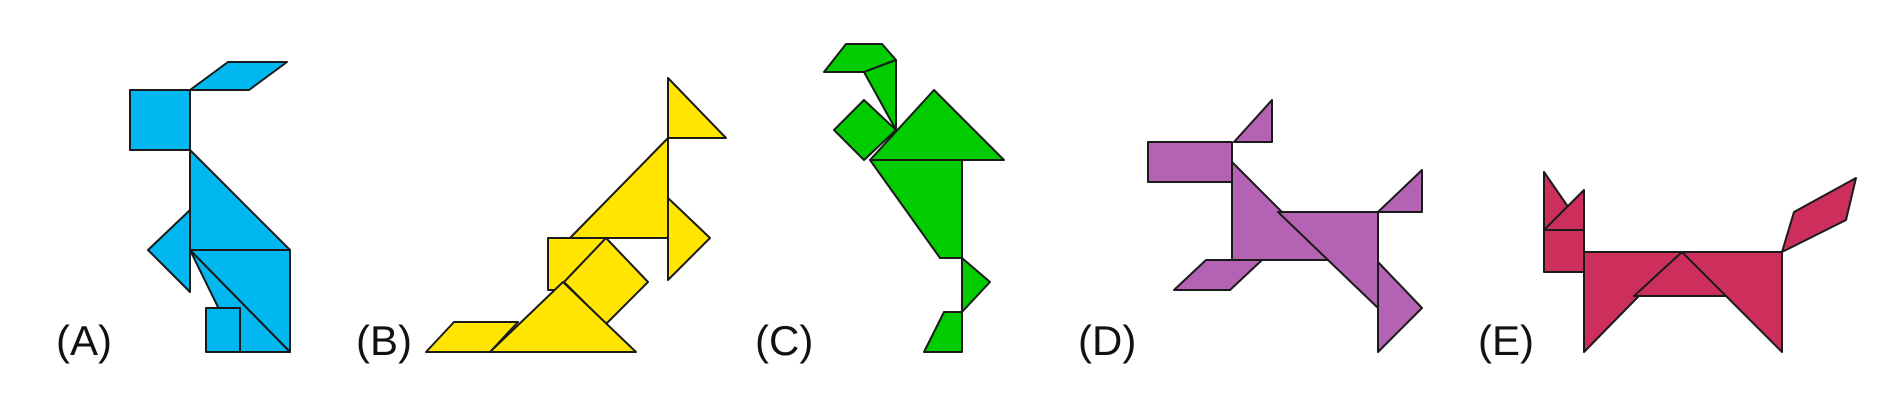  I want to click on figure-b-kangaroo, so click(576, 215).